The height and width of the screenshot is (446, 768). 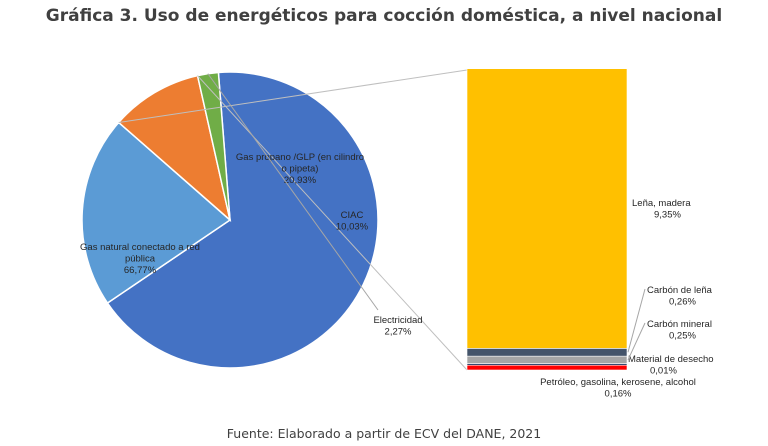 What do you see at coordinates (397, 326) in the screenshot?
I see `pie-label-3: Electricidad 2,27%` at bounding box center [397, 326].